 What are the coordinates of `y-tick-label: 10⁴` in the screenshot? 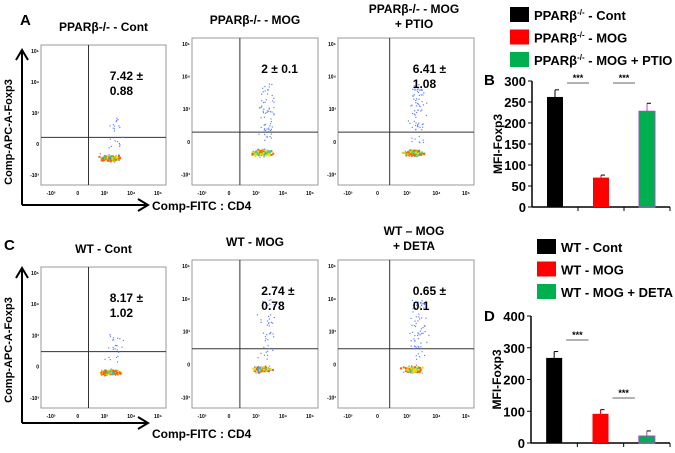 It's located at (332, 300).